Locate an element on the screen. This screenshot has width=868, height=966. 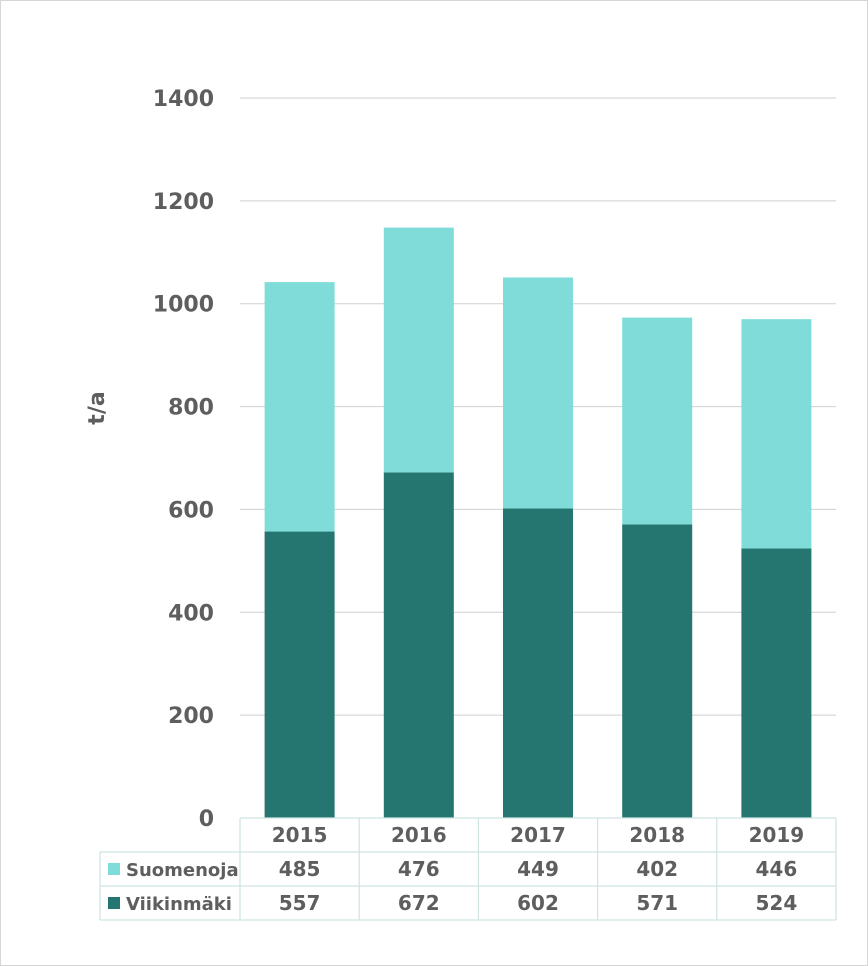
y-tick-label: 200 is located at coordinates (191, 716).